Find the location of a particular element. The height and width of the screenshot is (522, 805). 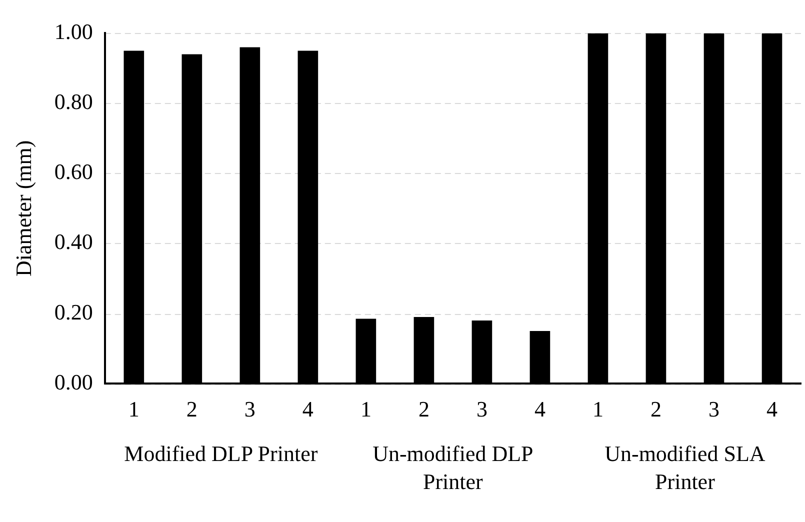

y-tick-label: 0.60 is located at coordinates (73, 171).